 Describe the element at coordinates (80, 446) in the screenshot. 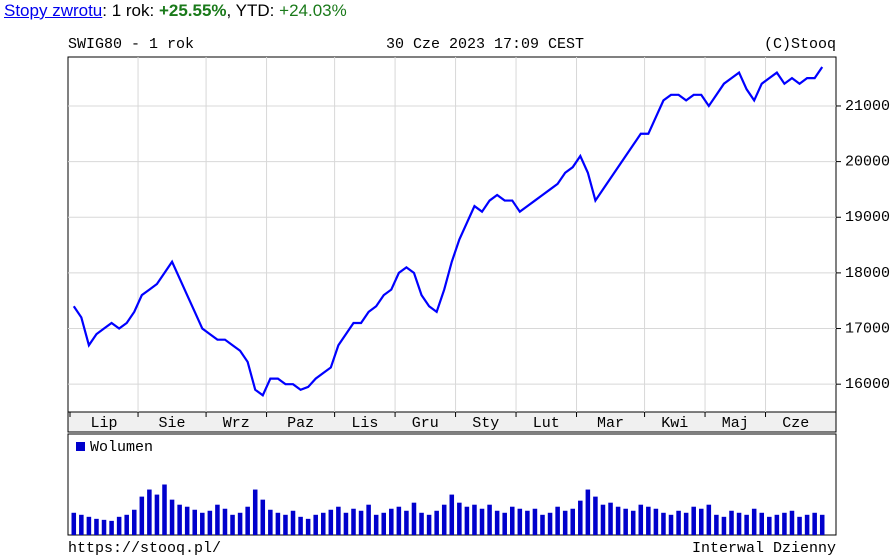

I see `legend-swatch` at that location.